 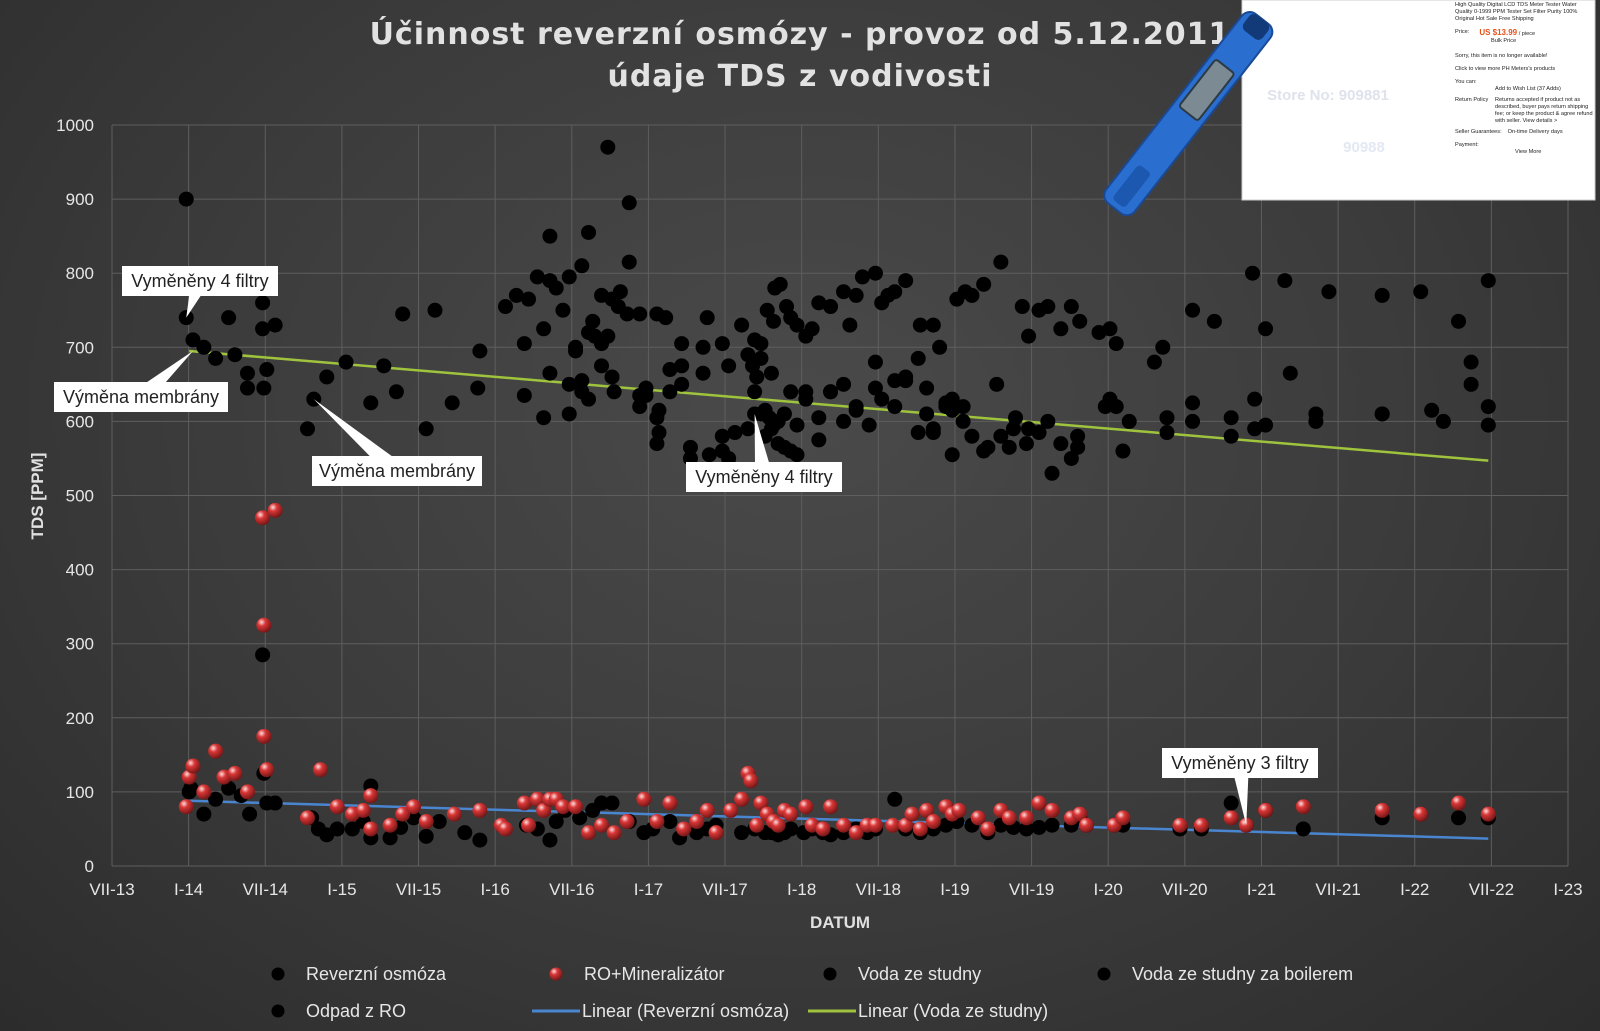 What do you see at coordinates (1188, 114) in the screenshot?
I see `tds-meter-image` at bounding box center [1188, 114].